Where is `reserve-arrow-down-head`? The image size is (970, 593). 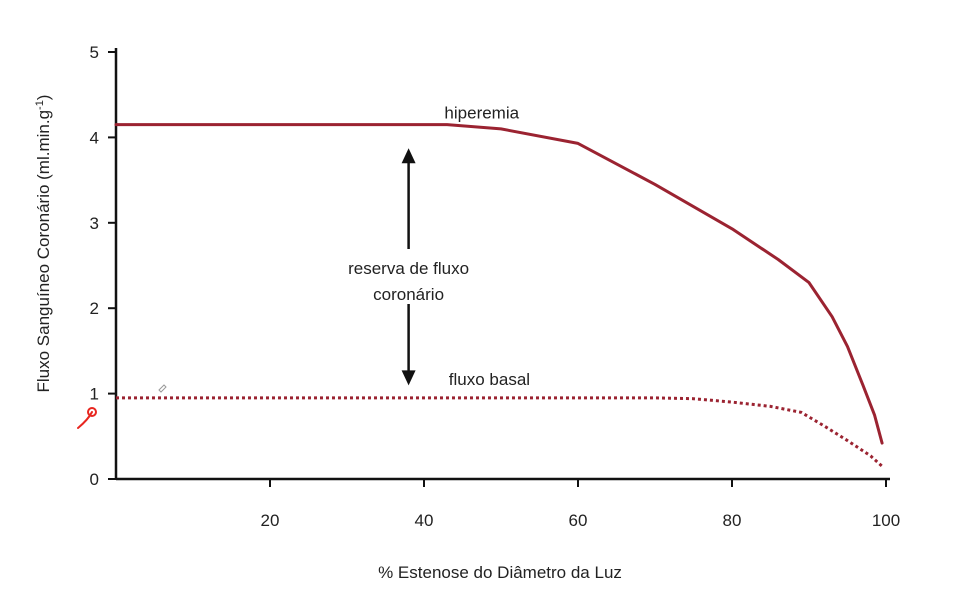
reserve-arrow-down-head is located at coordinates (408, 378).